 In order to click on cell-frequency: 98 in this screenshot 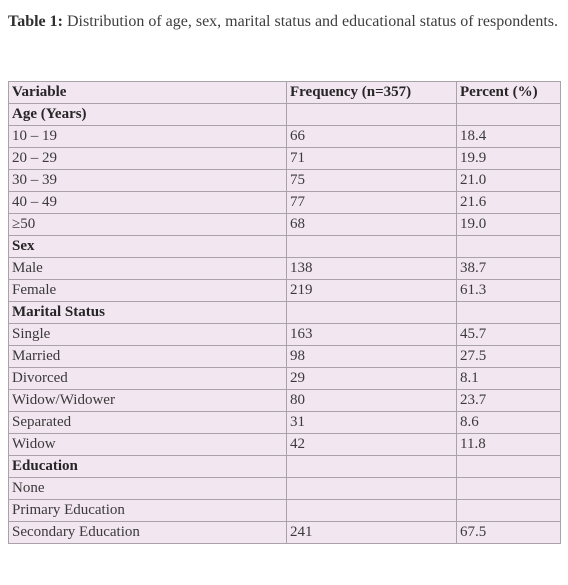, I will do `click(371, 356)`.